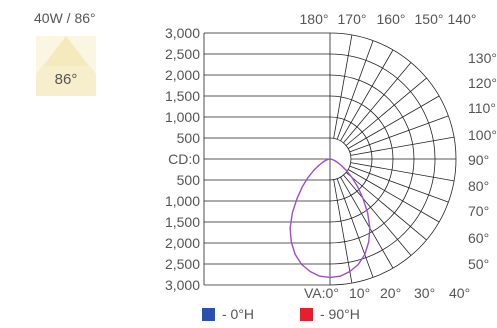 The height and width of the screenshot is (328, 497). I want to click on angle-label-right: 70°, so click(478, 211).